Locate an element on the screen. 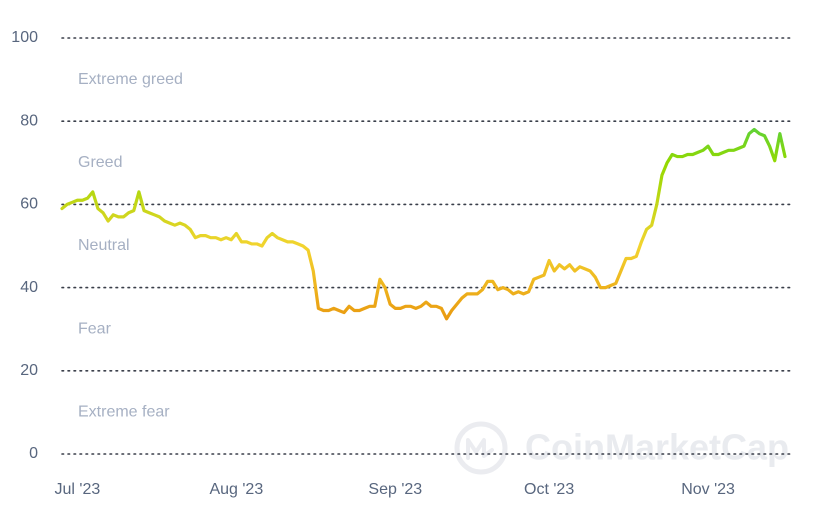 Image resolution: width=825 pixels, height=529 pixels. y-tick-label: 100 is located at coordinates (24, 37).